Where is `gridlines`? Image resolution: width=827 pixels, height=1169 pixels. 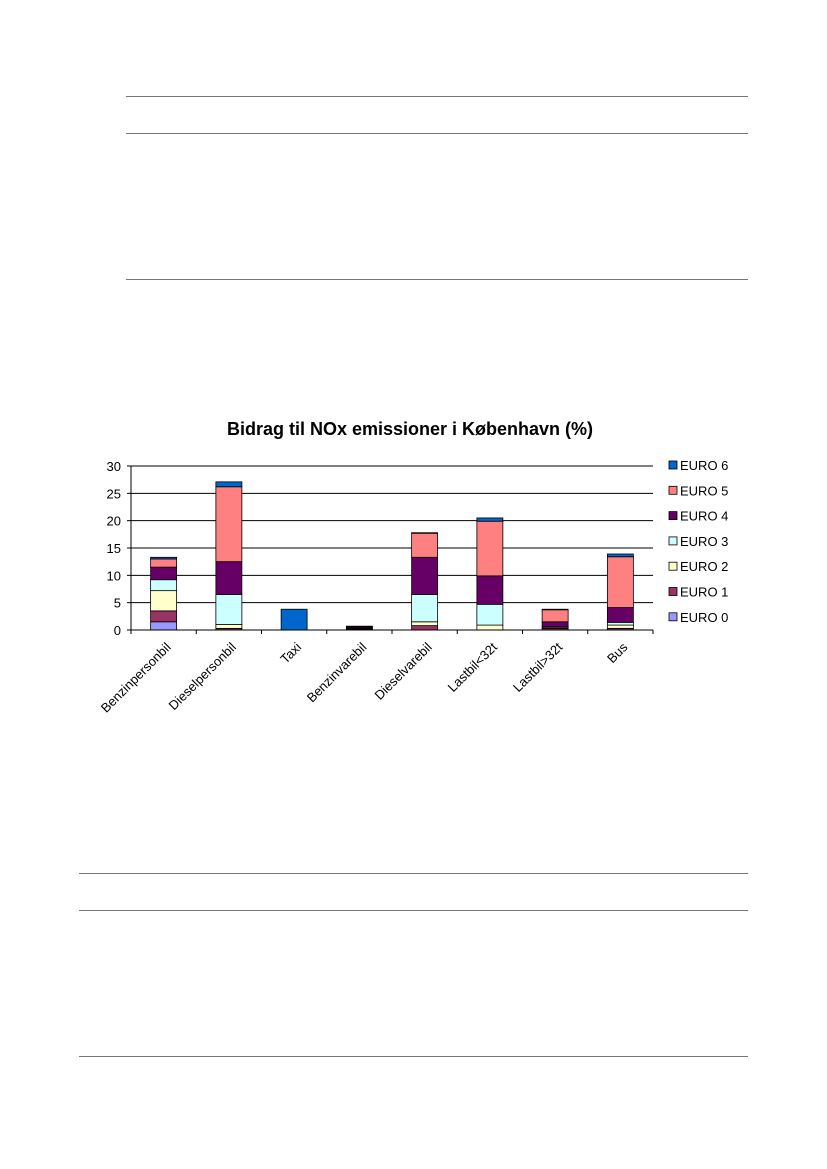
gridlines is located at coordinates (392, 534).